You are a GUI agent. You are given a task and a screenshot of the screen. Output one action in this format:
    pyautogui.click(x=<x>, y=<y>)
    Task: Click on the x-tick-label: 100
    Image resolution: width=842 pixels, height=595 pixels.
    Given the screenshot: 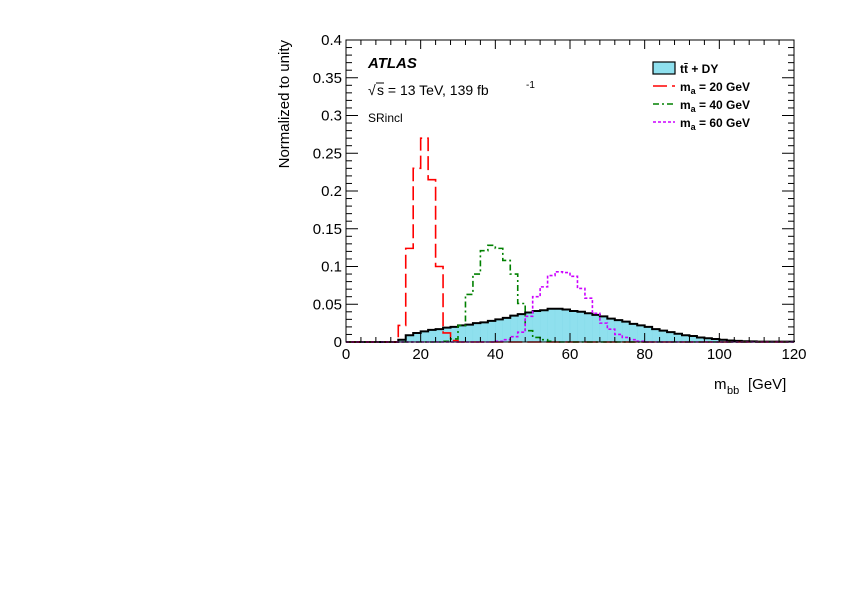 What is the action you would take?
    pyautogui.click(x=719, y=354)
    